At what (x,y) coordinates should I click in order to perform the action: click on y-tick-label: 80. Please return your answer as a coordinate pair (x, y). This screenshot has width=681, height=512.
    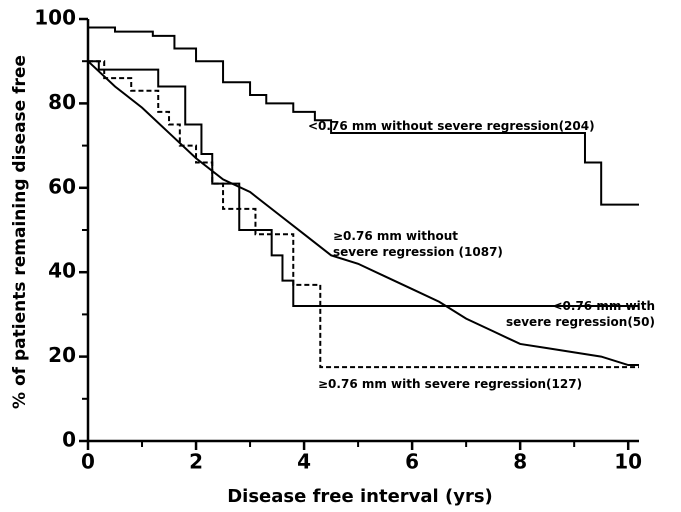
    Looking at the image, I should click on (62, 102).